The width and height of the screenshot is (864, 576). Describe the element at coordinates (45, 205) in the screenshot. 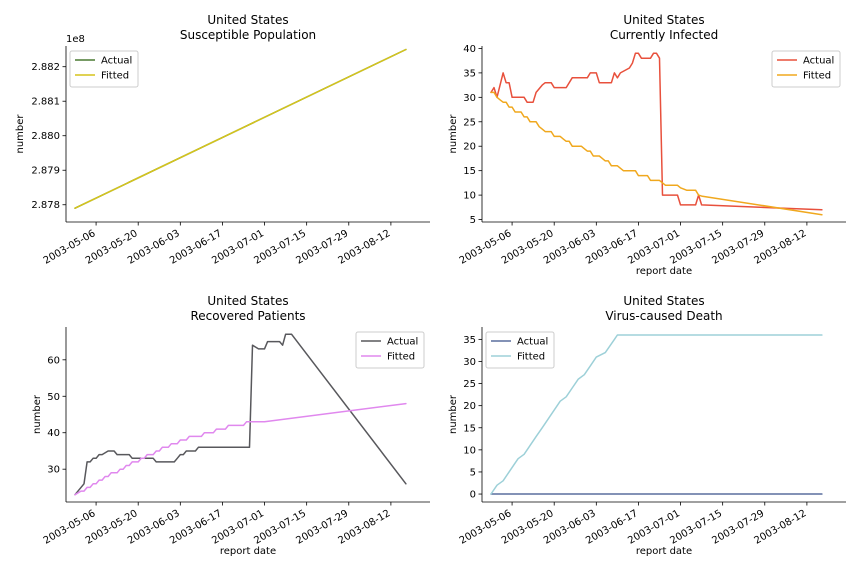

I see `y-tick-label: 2.878` at that location.